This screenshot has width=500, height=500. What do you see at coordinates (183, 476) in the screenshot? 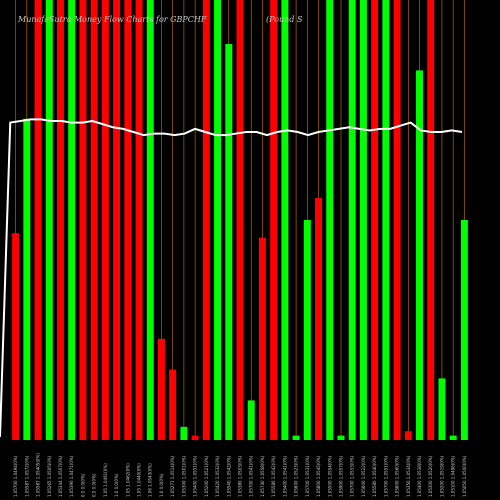
I see `tick-label: 1.05300 1.0501(0%)` at bounding box center [183, 476].